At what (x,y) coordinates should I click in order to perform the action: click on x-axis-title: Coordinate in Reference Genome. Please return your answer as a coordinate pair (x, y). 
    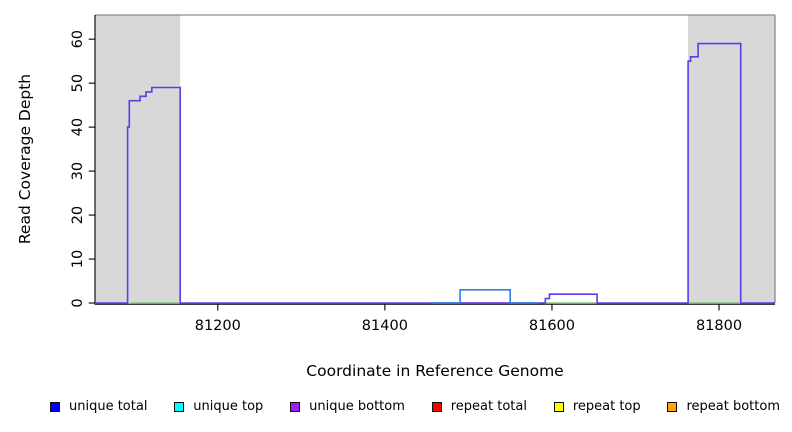
    Looking at the image, I should click on (435, 371).